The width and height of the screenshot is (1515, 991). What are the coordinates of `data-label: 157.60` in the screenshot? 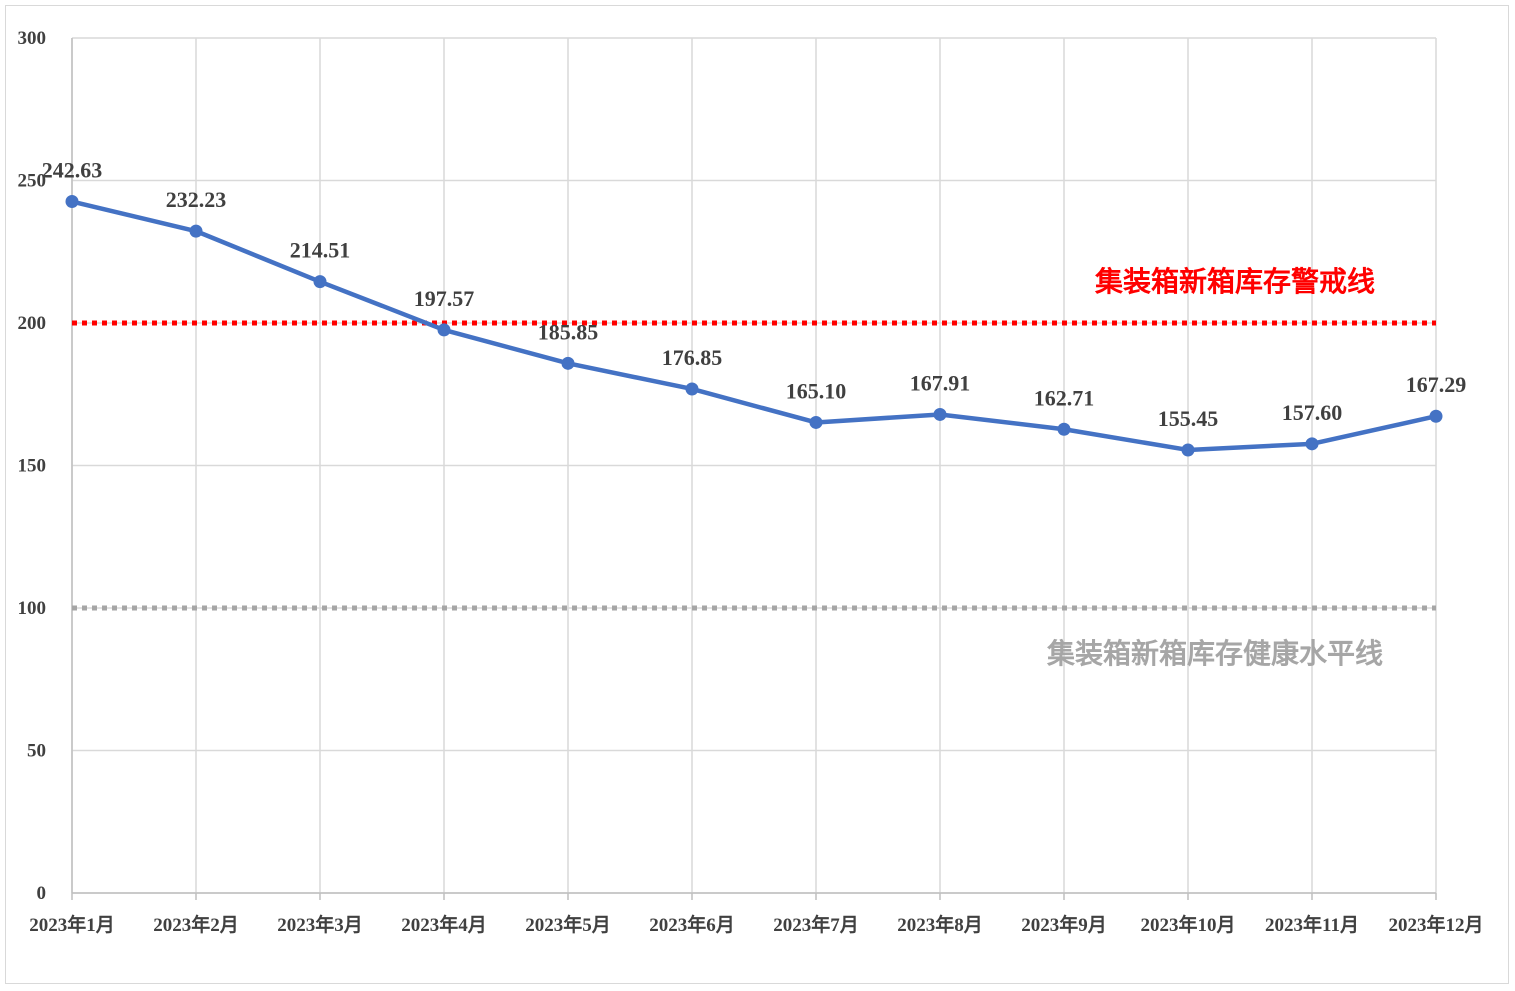 It's located at (1312, 412).